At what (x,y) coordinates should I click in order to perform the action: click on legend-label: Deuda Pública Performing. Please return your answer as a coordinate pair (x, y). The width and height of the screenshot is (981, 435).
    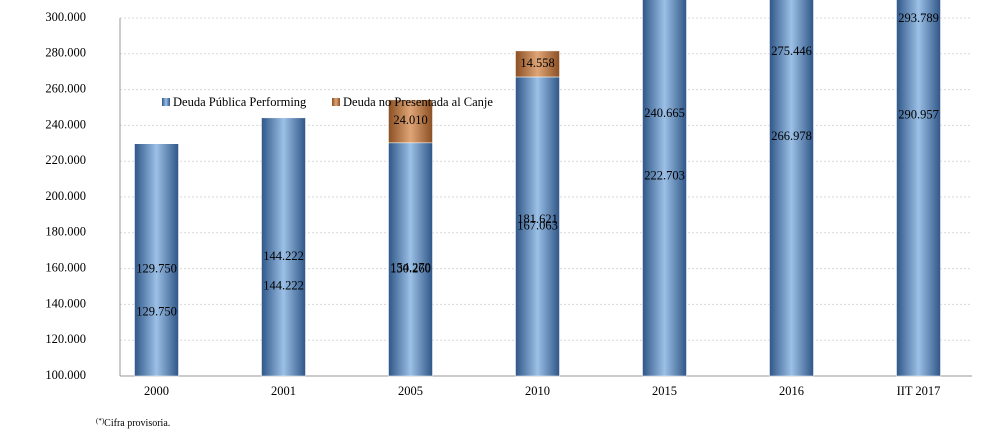
    Looking at the image, I should click on (240, 102).